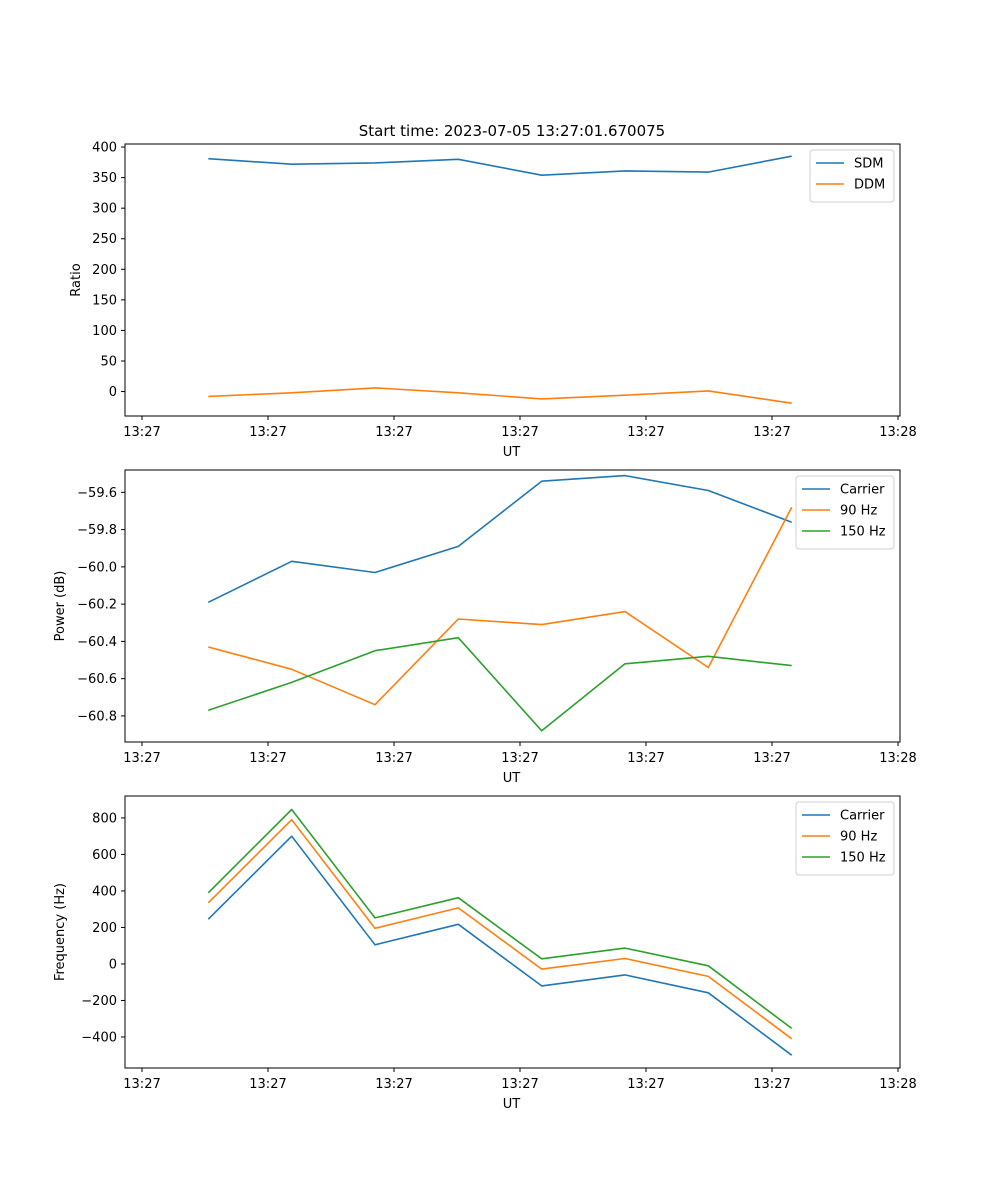 Image resolution: width=1000 pixels, height=1200 pixels. What do you see at coordinates (99, 1037) in the screenshot?
I see `y-tick-label: −400` at bounding box center [99, 1037].